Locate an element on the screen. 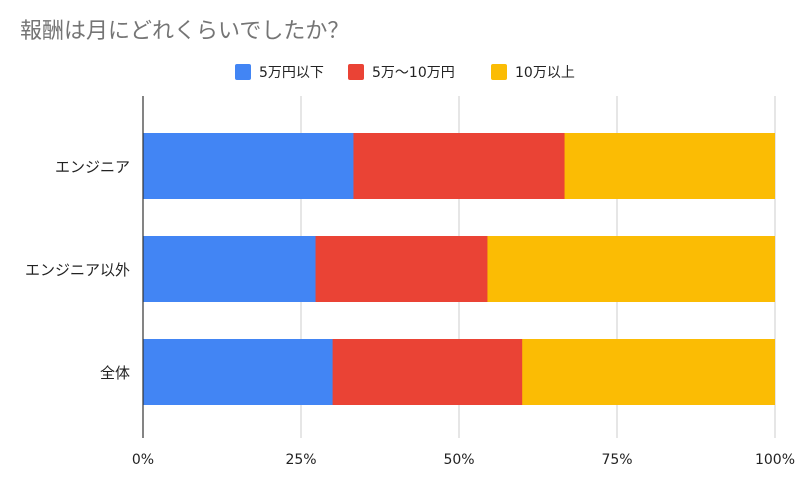 This screenshot has height=489, width=800. legend-item: 10万以上 is located at coordinates (533, 72).